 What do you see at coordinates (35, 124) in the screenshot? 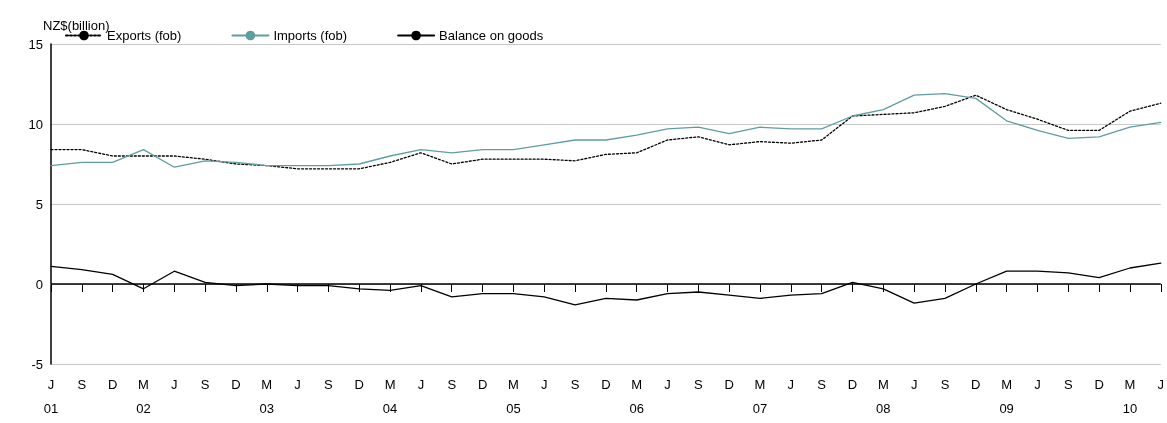
I see `y-tick-label: 10` at bounding box center [35, 124].